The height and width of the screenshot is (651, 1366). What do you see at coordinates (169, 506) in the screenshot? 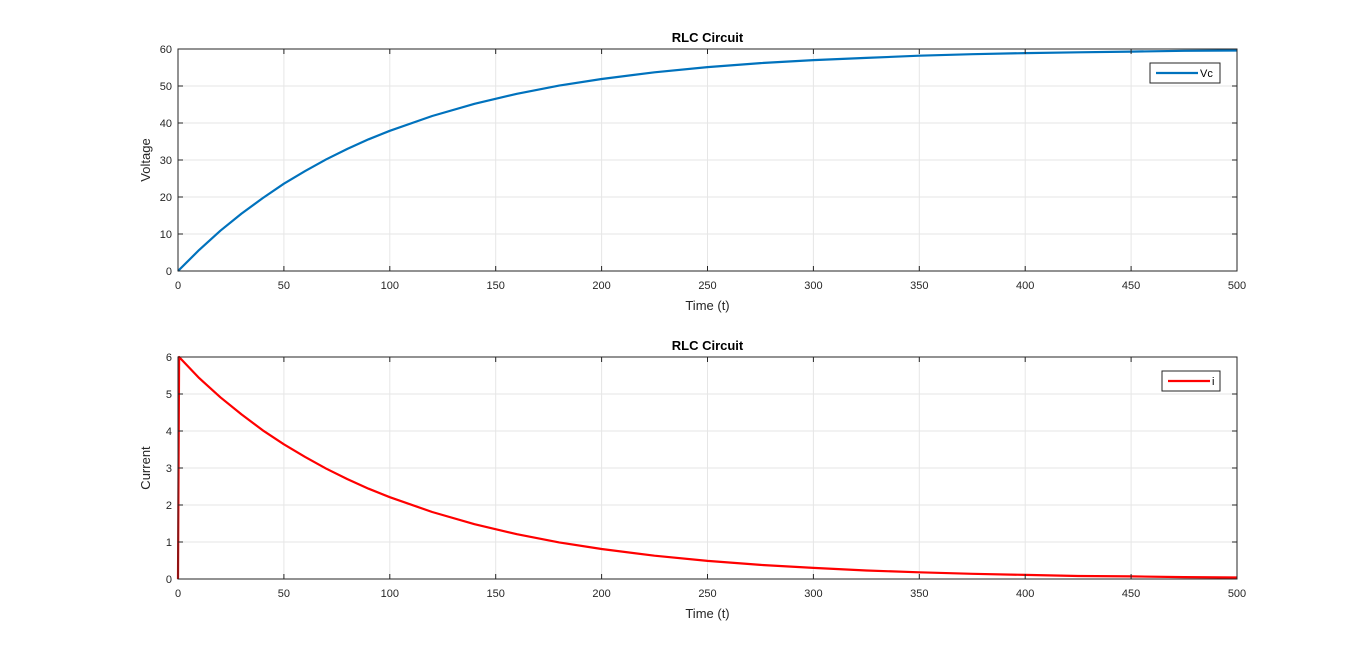
I see `y-tick-label: 2` at bounding box center [169, 506].